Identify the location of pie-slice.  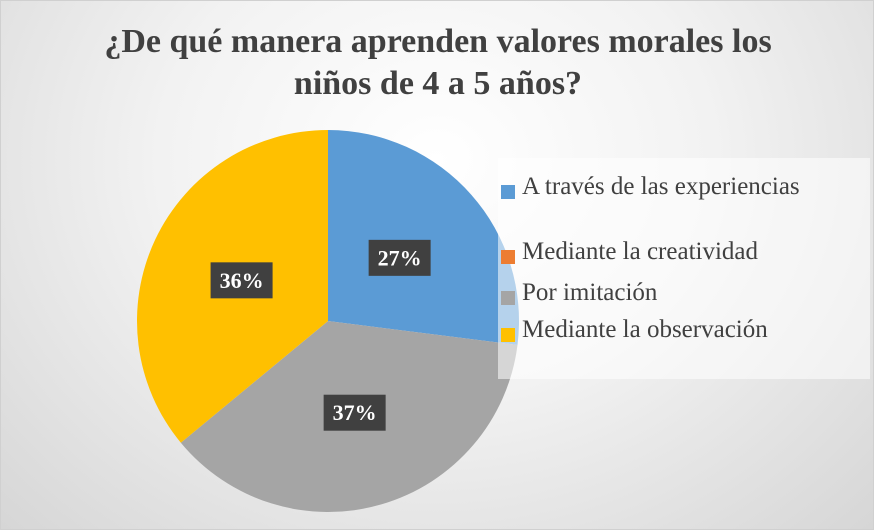
(423, 237).